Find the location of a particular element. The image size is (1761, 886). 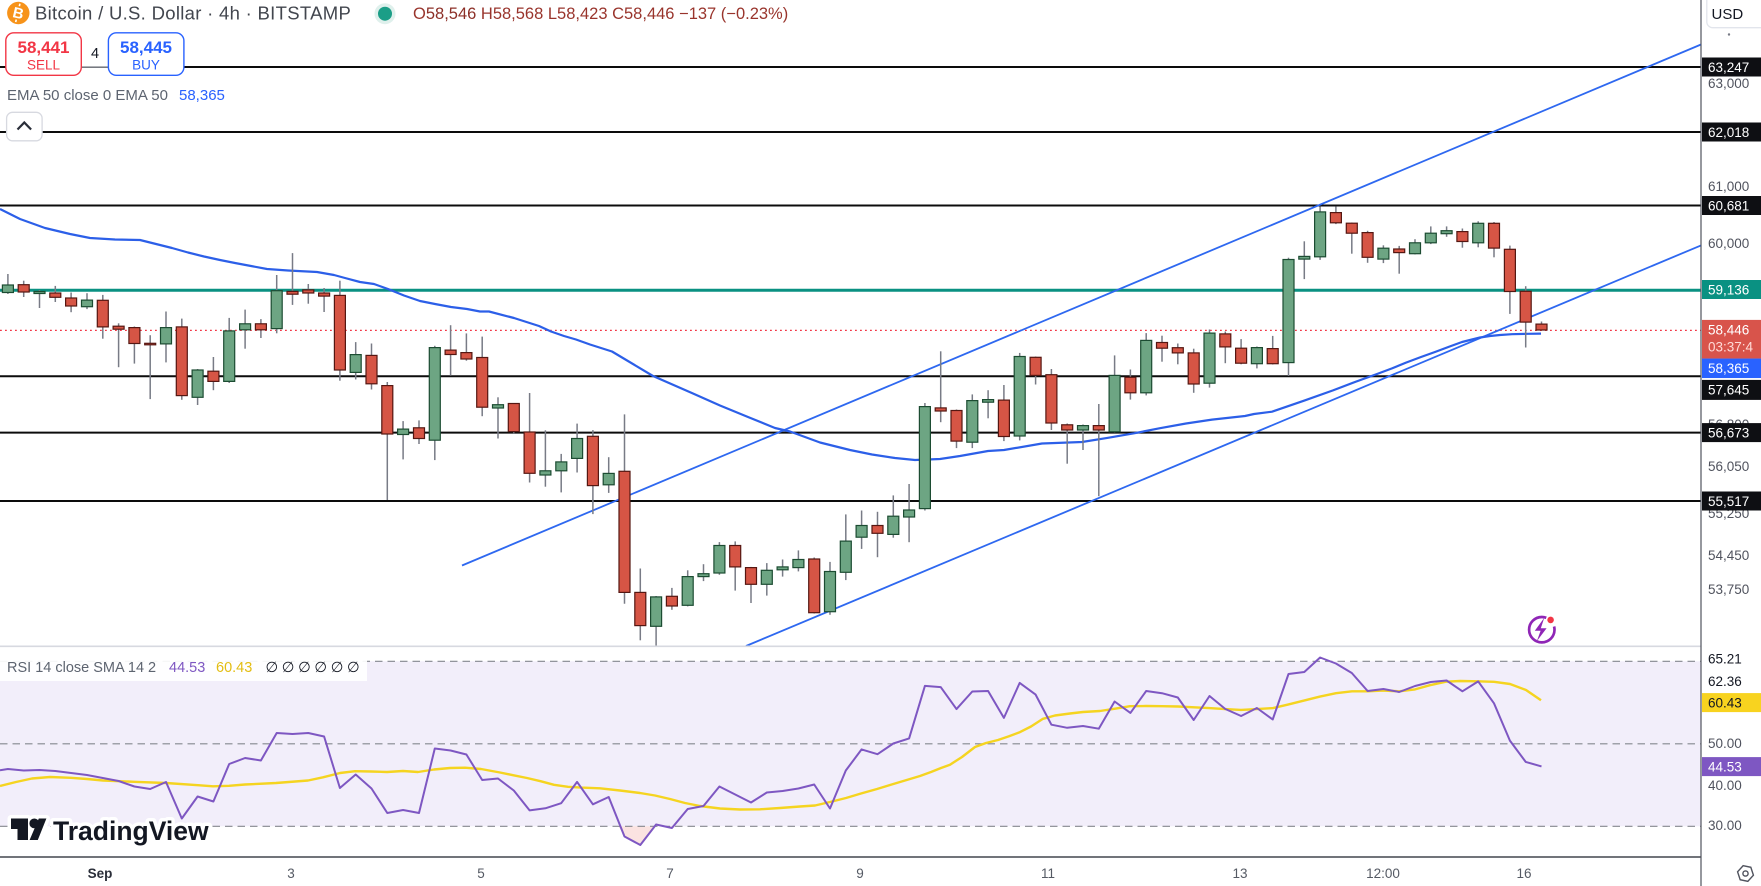

svg-text: B is located at coordinates (18, 13).